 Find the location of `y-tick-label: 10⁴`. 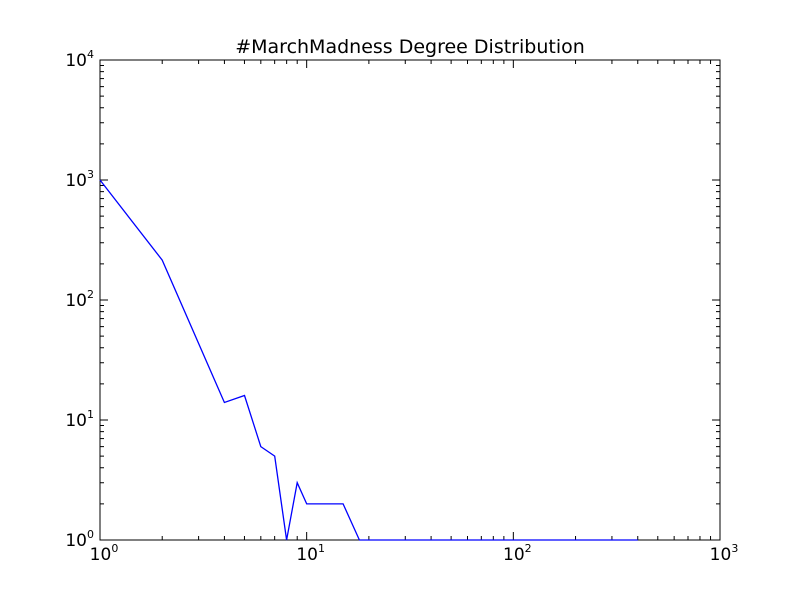

y-tick-label: 10⁴ is located at coordinates (79, 59).